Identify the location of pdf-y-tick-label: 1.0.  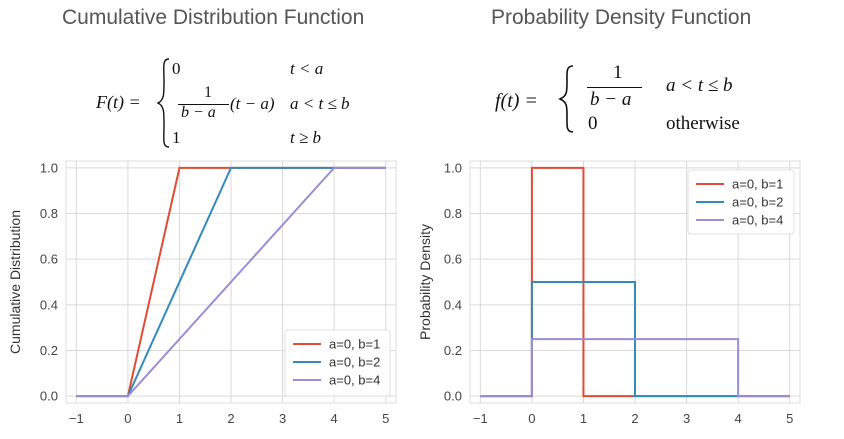
(453, 167).